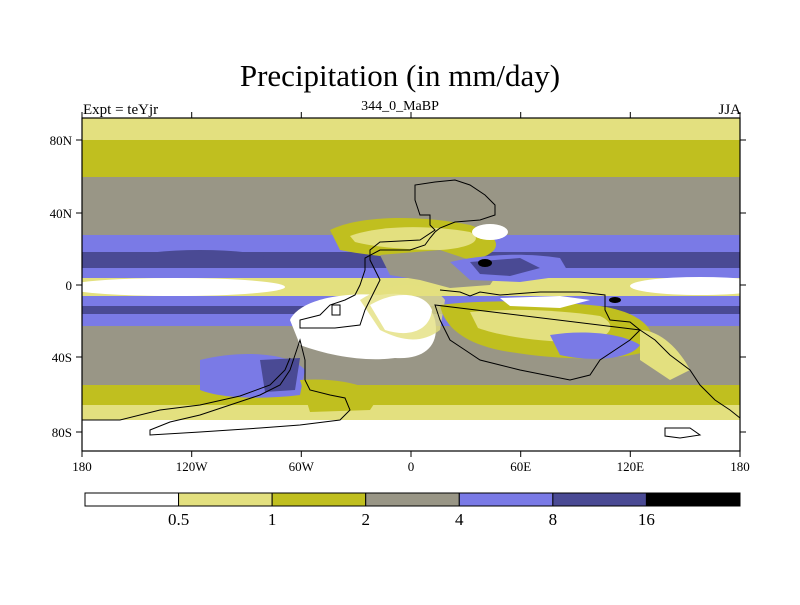 Image resolution: width=800 pixels, height=605 pixels. What do you see at coordinates (411, 130) in the screenshot?
I see `band-polar-north` at bounding box center [411, 130].